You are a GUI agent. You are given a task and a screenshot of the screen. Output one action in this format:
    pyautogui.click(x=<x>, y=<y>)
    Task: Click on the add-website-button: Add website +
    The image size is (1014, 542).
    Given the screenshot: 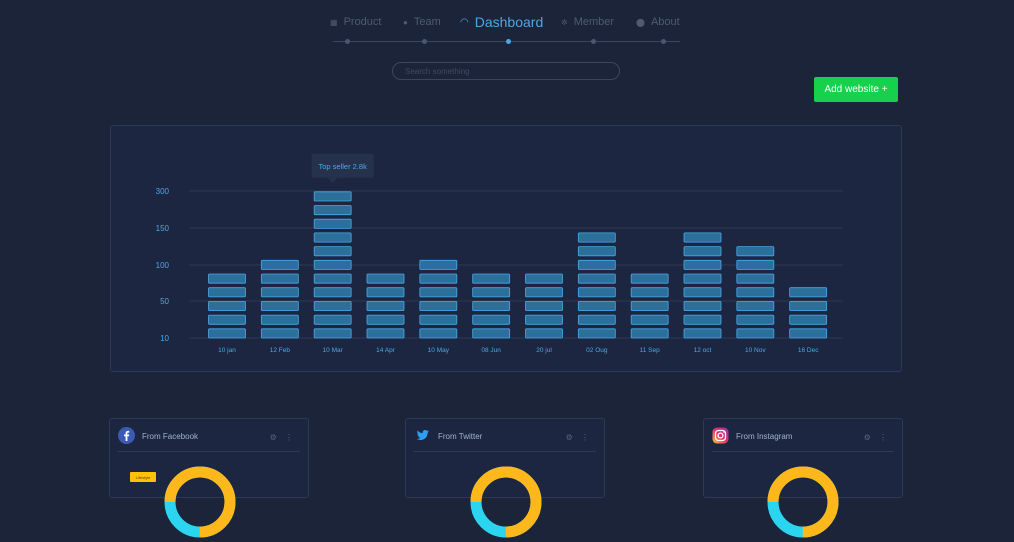 What is the action you would take?
    pyautogui.click(x=856, y=89)
    